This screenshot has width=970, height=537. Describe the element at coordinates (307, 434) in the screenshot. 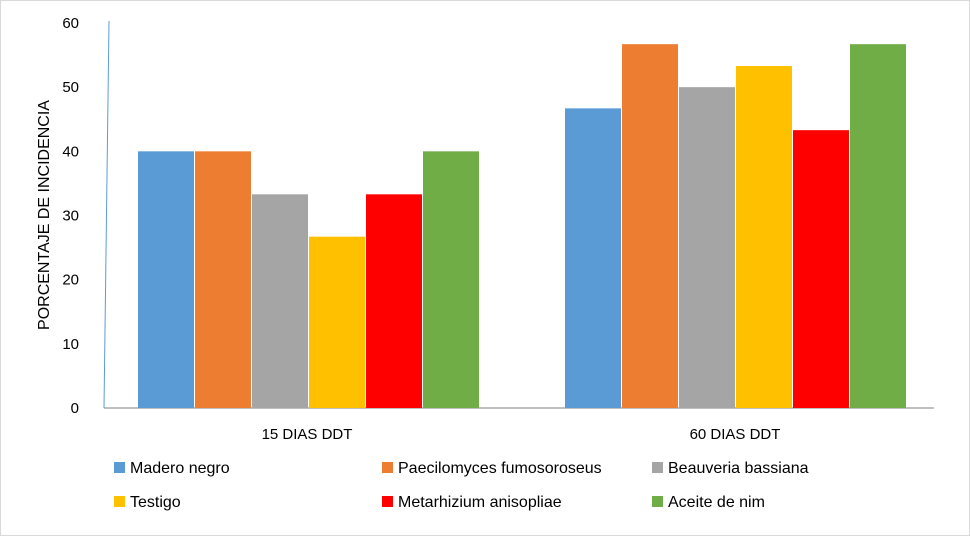

I see `x-category-label: 15 DIAS DDT` at that location.